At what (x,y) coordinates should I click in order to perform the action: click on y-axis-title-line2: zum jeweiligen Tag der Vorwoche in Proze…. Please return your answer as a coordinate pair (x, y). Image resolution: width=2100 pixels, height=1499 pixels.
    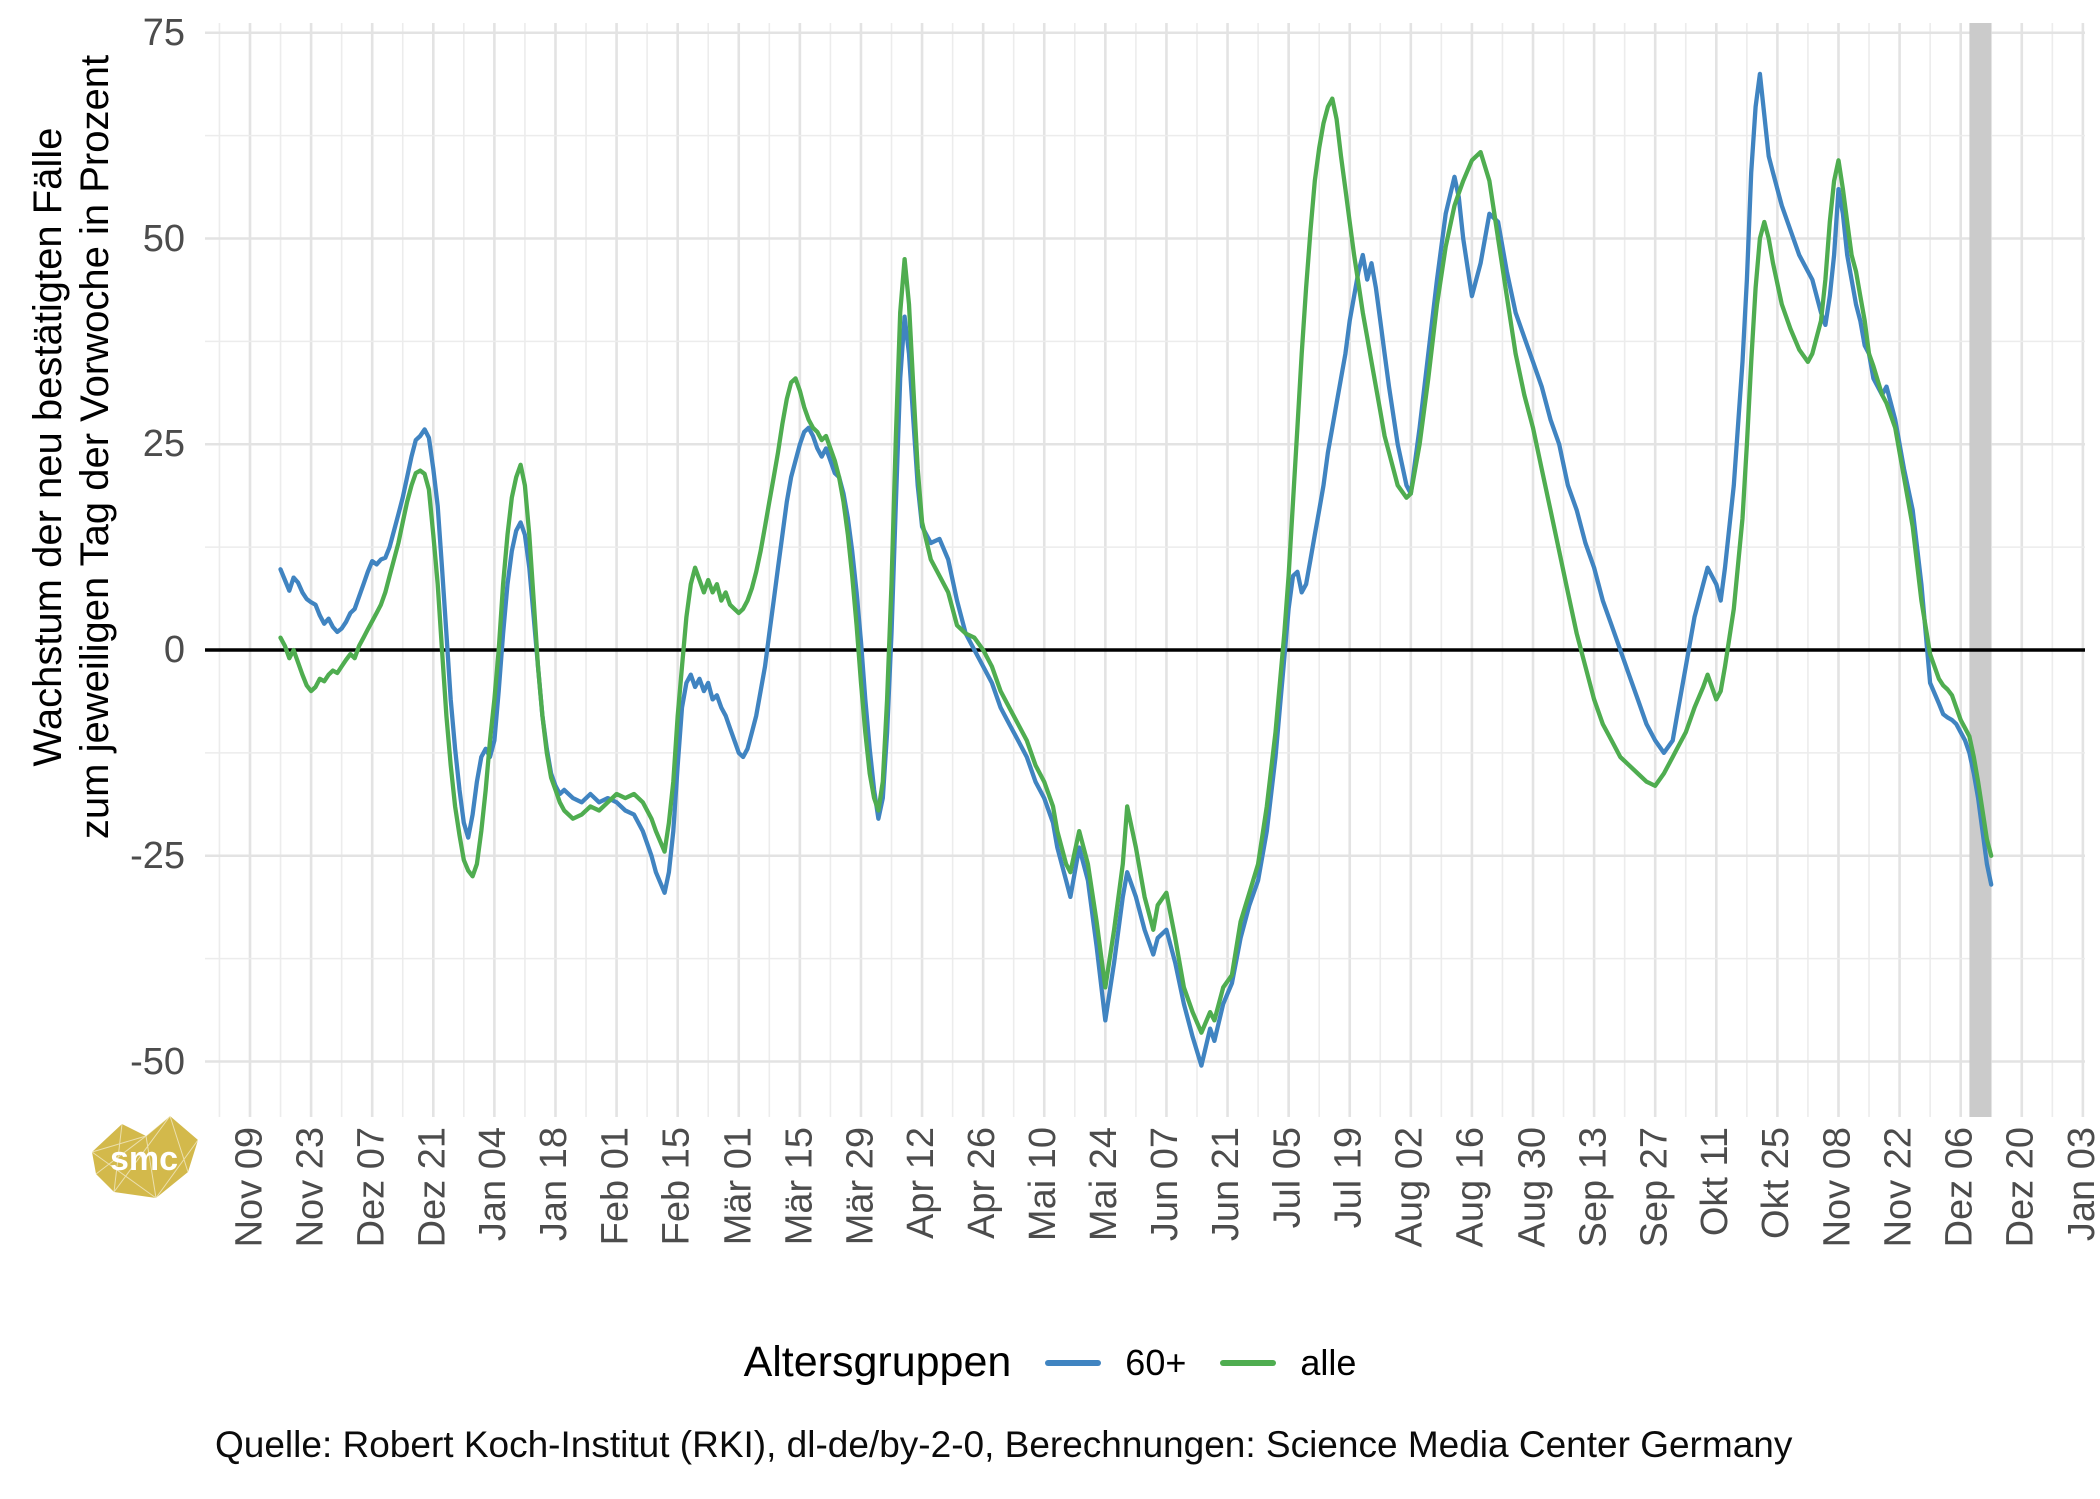
    Looking at the image, I should click on (95, 447).